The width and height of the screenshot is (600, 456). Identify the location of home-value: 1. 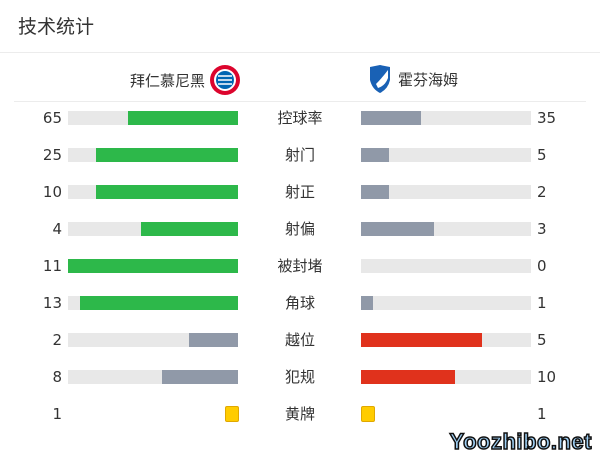
(57, 414).